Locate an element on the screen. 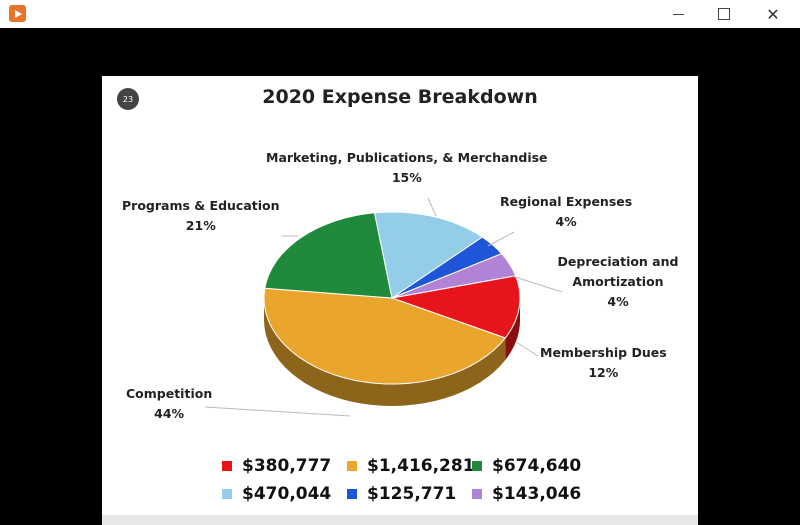 The height and width of the screenshot is (525, 800). label-depreciation: Depreciation and Amortization 4% is located at coordinates (618, 282).